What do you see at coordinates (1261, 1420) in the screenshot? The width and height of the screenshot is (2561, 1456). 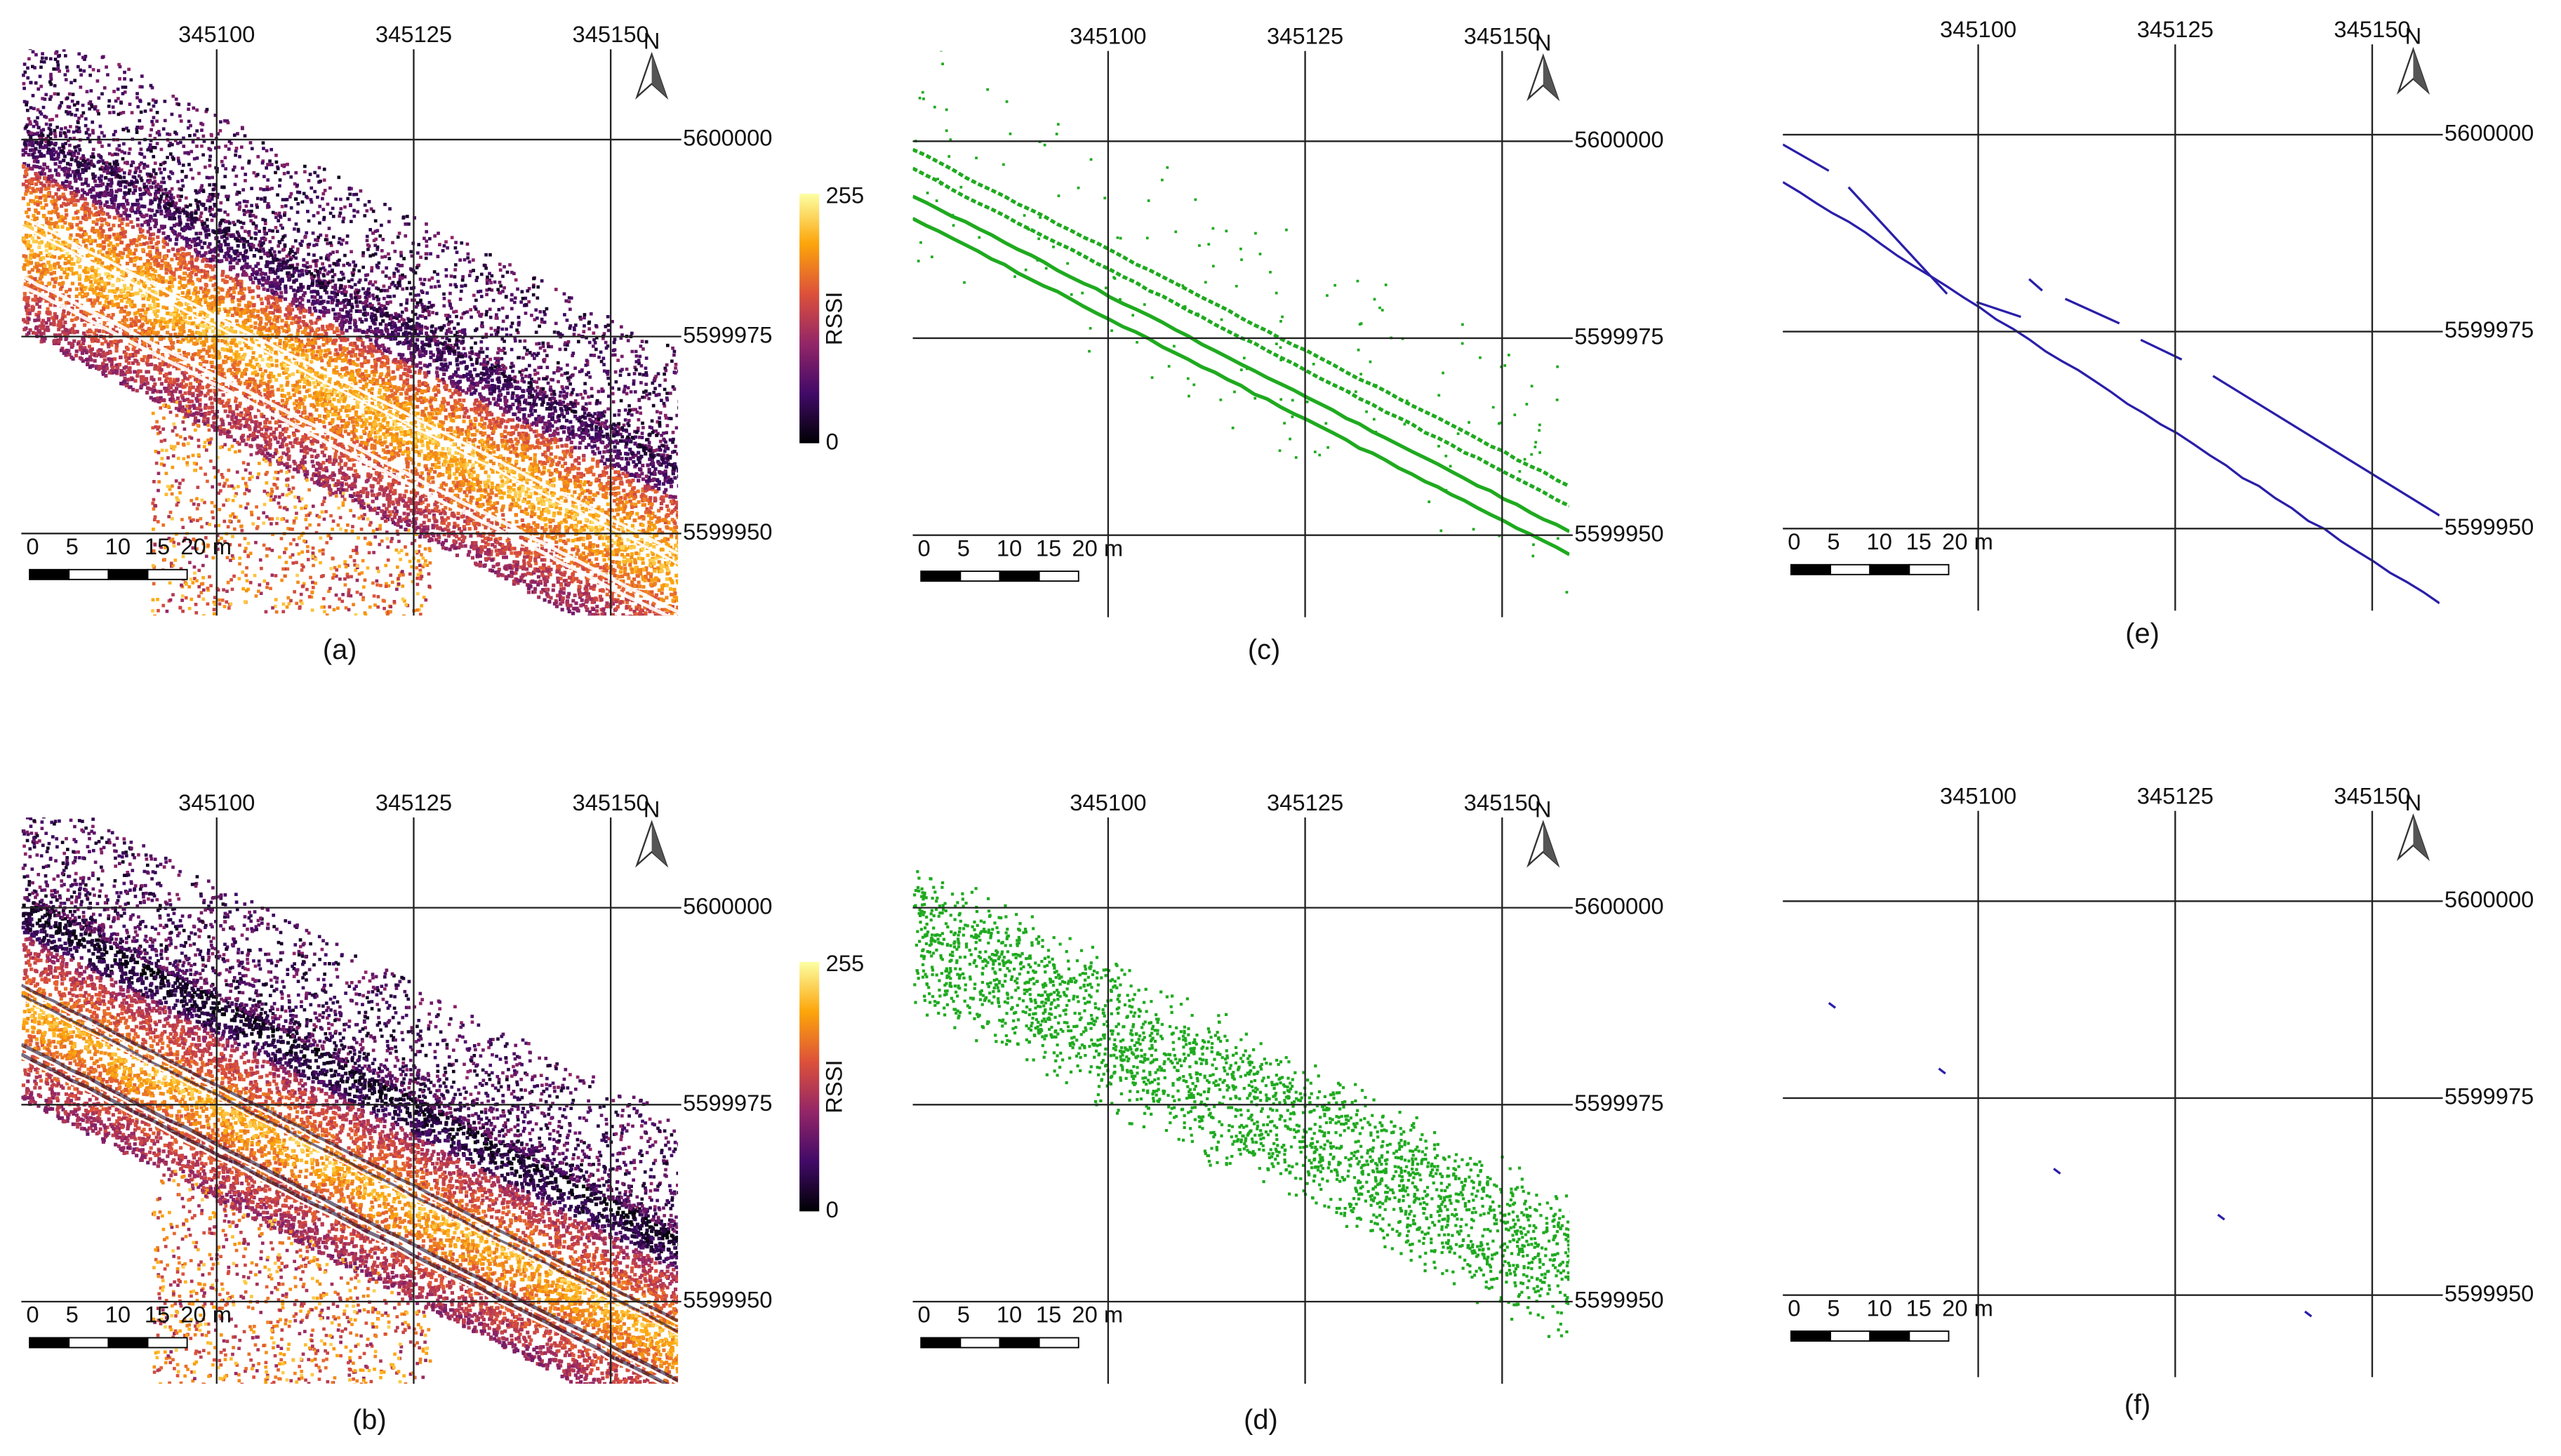 I see `panel-caption: (d)` at bounding box center [1261, 1420].